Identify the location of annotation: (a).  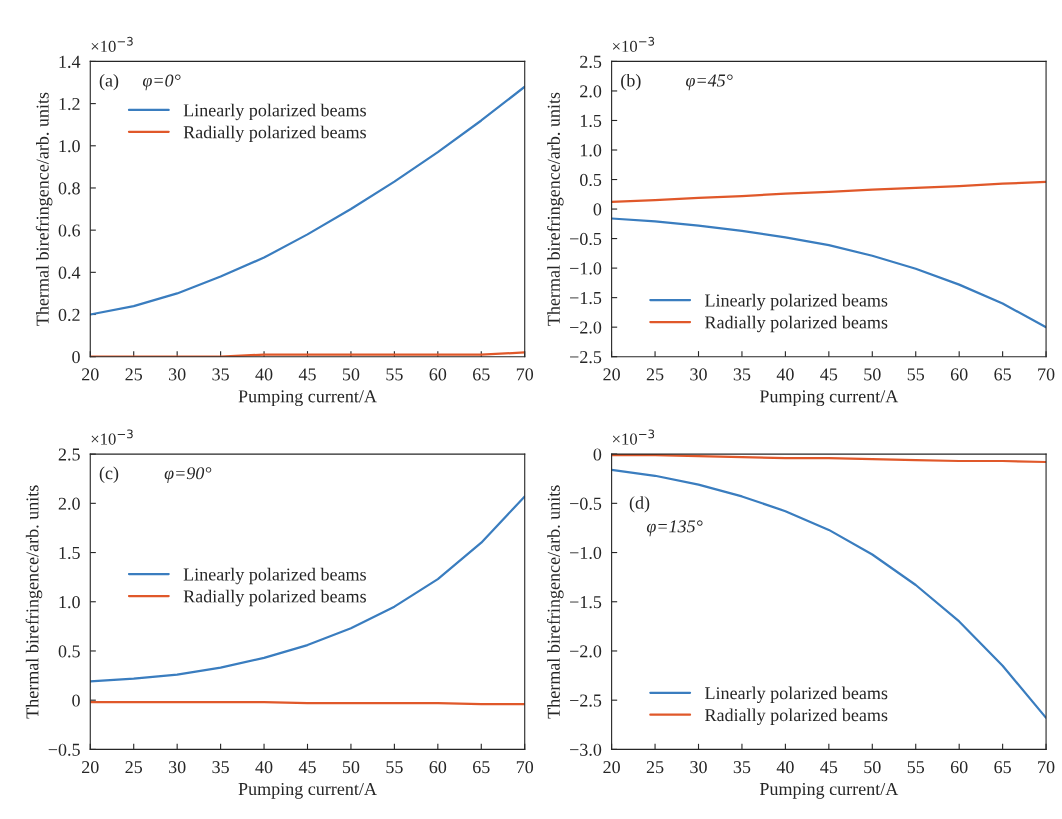
(109, 82).